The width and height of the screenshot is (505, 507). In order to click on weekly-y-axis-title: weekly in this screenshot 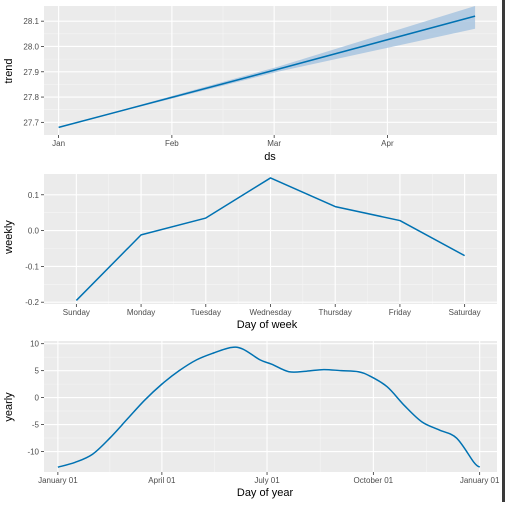, I will do `click(9, 237)`.